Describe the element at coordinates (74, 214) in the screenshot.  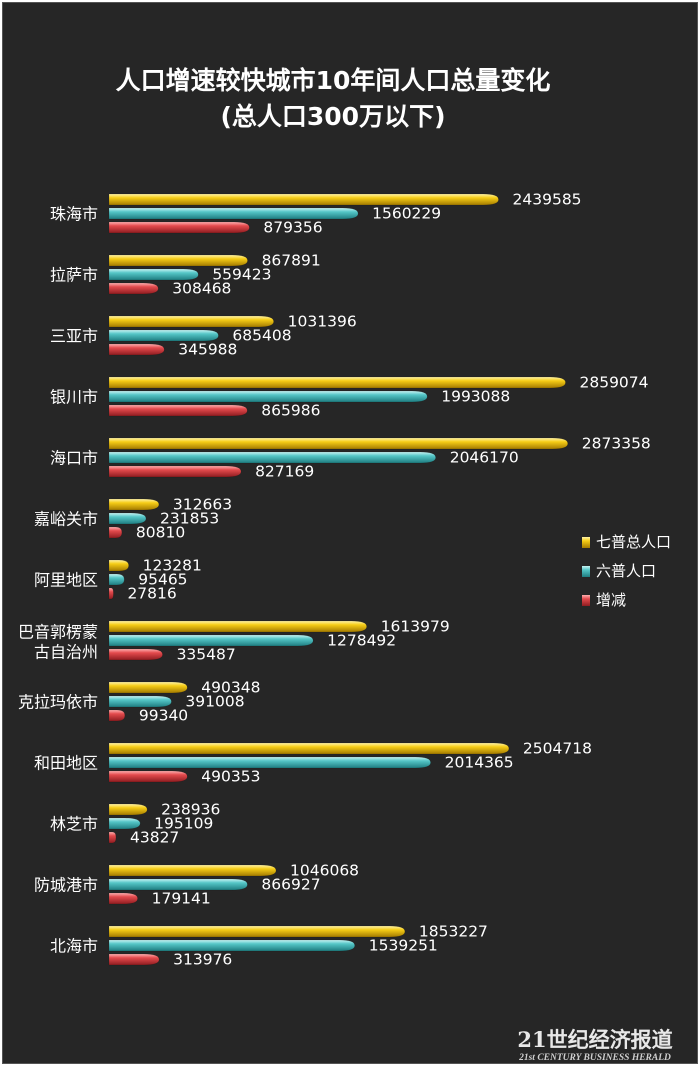
I see `category-label: 珠海市` at that location.